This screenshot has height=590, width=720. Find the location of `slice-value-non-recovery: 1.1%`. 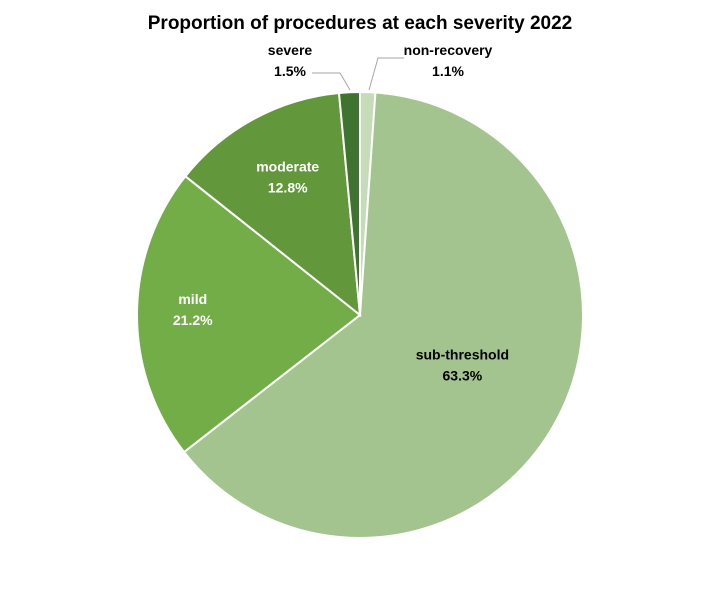

slice-value-non-recovery: 1.1% is located at coordinates (448, 71).